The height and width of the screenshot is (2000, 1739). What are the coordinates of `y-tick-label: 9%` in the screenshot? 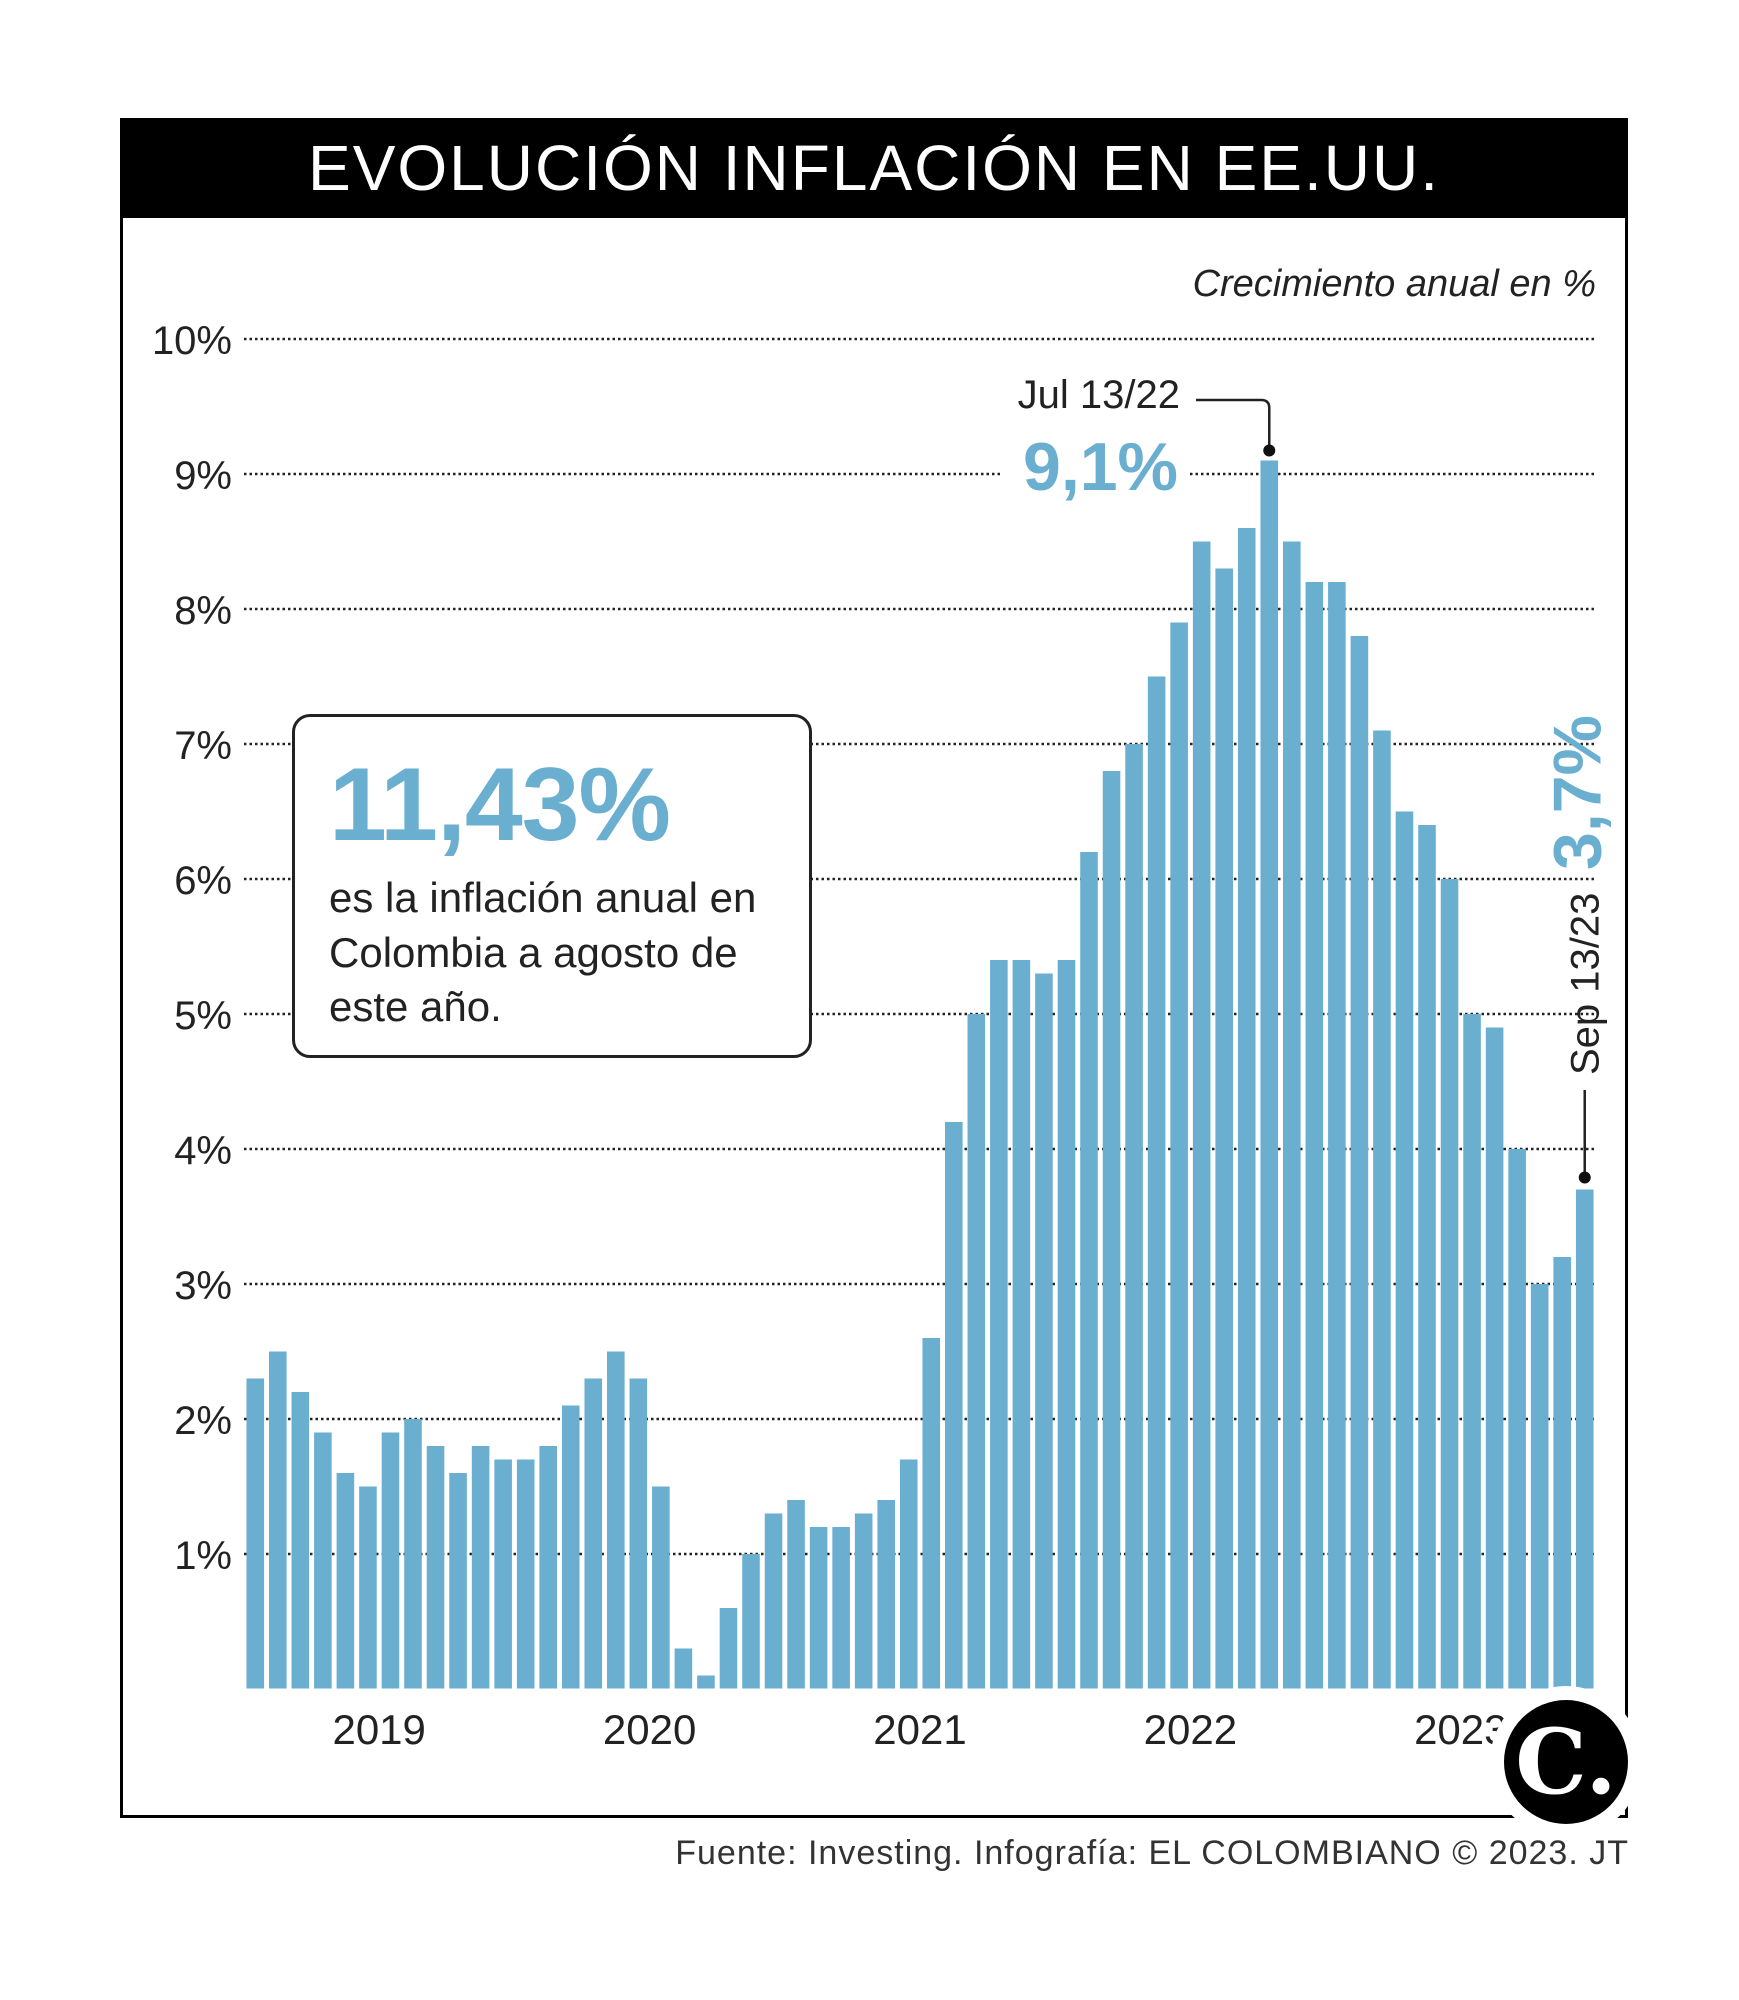 It's located at (203, 476).